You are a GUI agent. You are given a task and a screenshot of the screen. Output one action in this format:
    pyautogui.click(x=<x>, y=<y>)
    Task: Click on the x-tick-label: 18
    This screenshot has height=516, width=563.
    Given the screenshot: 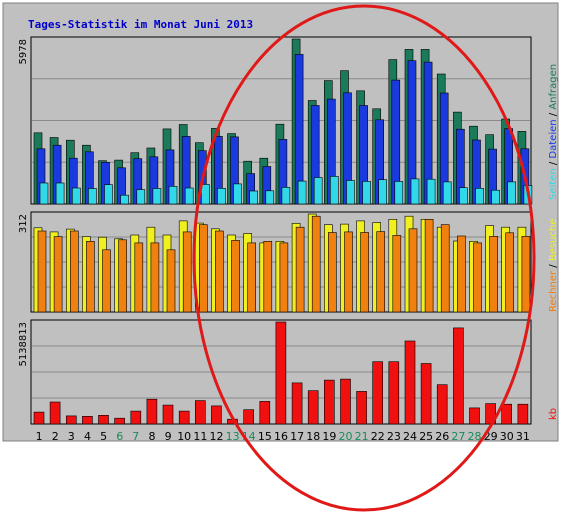 What is the action you would take?
    pyautogui.click(x=313, y=436)
    